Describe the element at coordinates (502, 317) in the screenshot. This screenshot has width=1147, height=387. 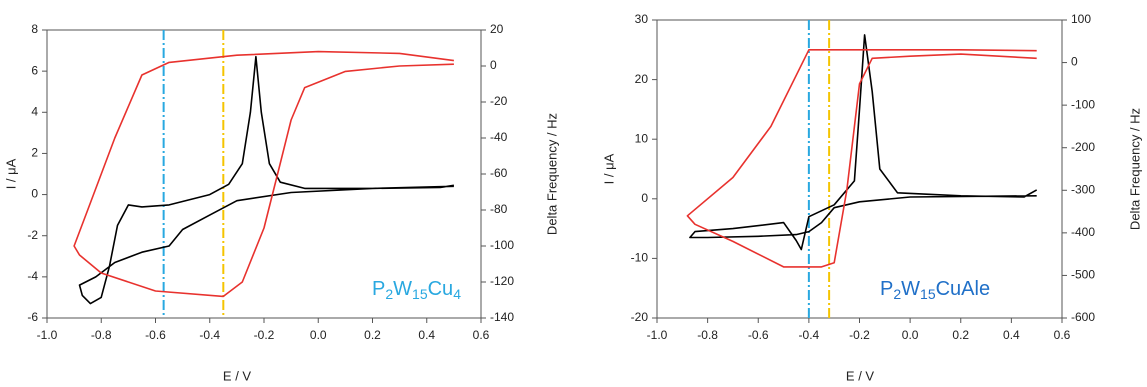
I see `y2-tick-label: -140` at that location.